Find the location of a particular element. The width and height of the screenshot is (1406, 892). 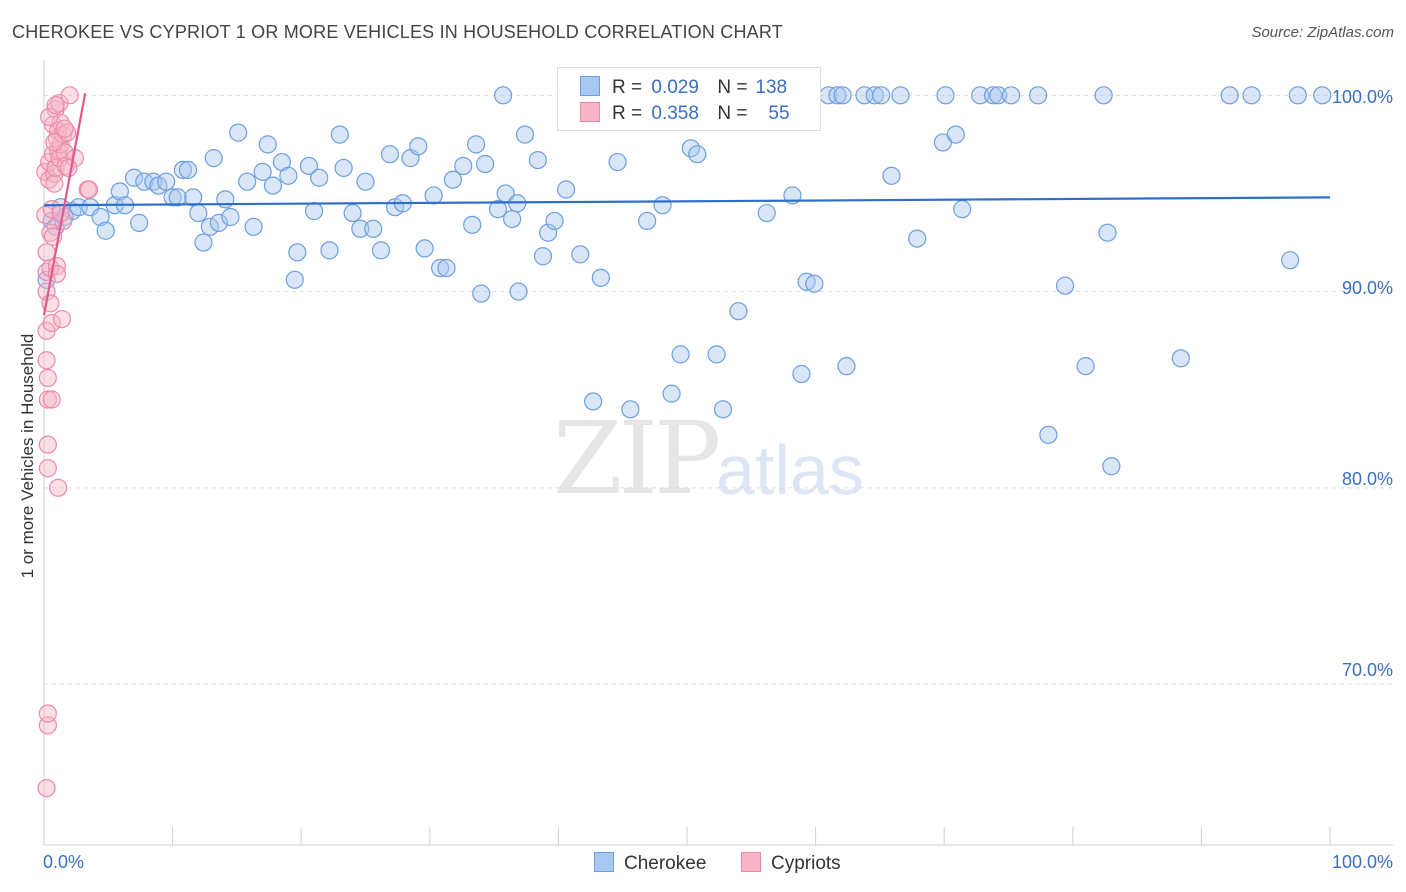

legend-cherokee: Cherokee is located at coordinates (650, 863).